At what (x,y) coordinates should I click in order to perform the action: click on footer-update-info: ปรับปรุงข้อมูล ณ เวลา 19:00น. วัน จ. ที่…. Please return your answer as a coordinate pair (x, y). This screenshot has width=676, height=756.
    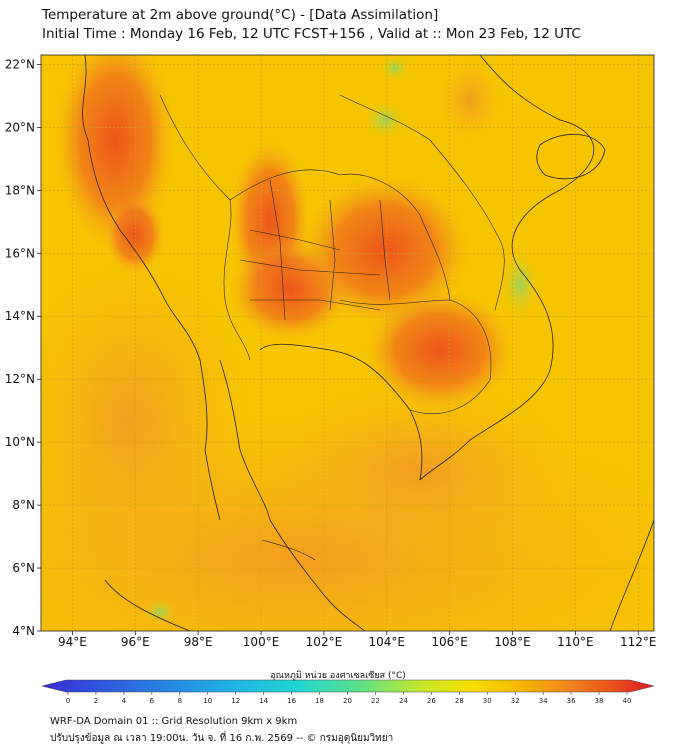
    Looking at the image, I should click on (222, 738).